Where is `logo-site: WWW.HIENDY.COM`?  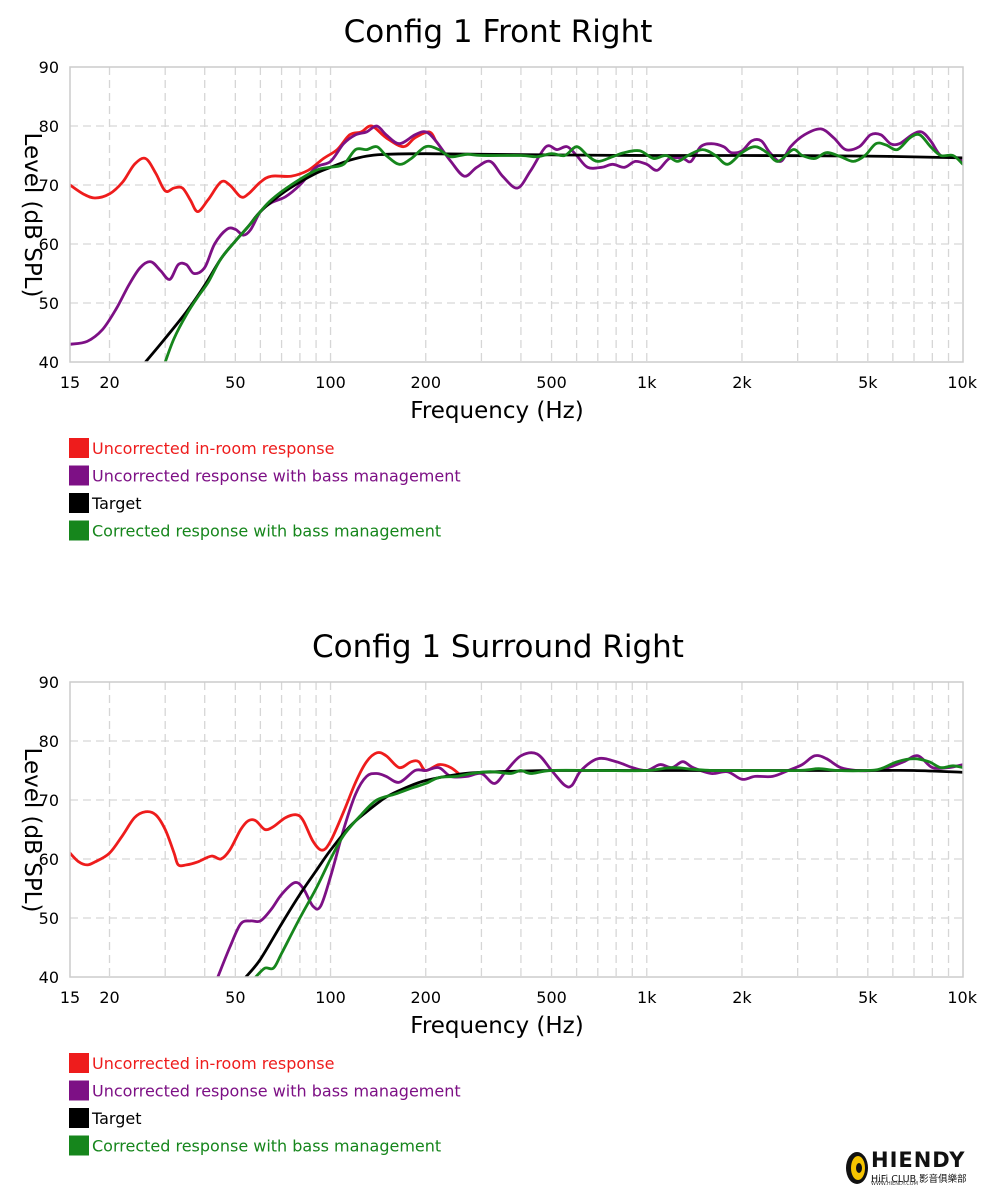 logo-site: WWW.HIENDY.COM is located at coordinates (894, 1184).